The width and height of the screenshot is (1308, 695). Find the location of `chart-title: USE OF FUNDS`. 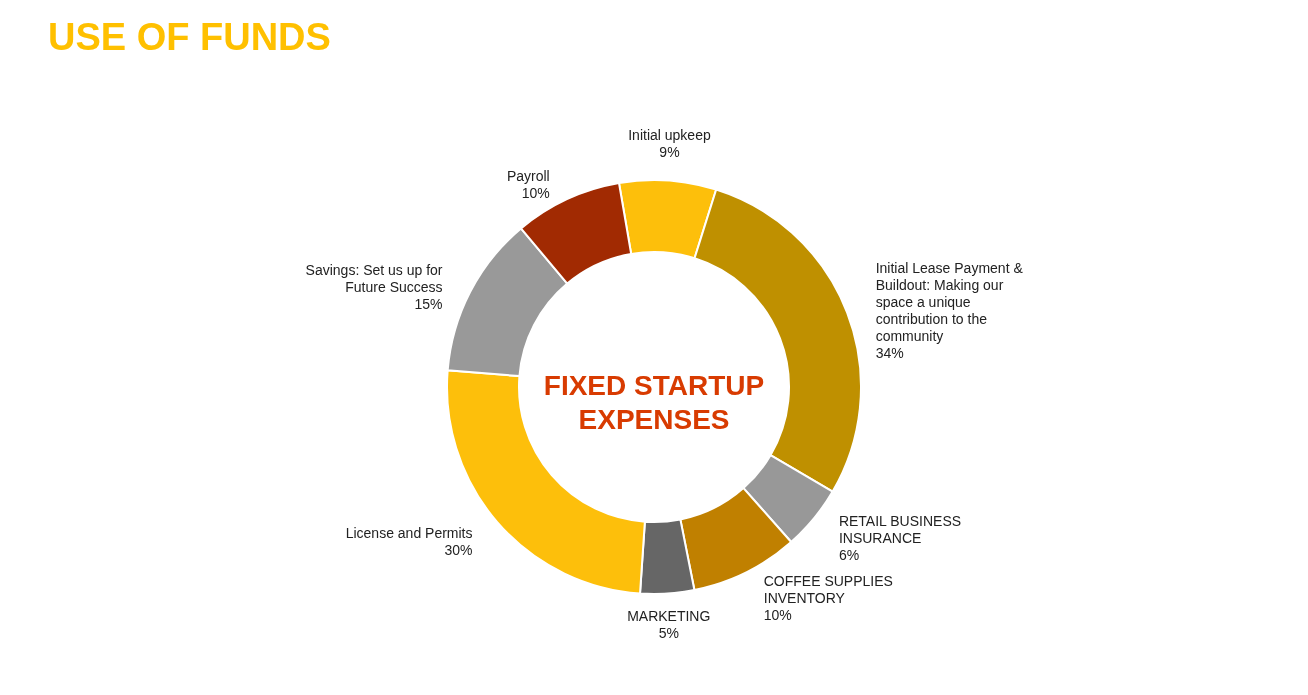

chart-title: USE OF FUNDS is located at coordinates (189, 37).